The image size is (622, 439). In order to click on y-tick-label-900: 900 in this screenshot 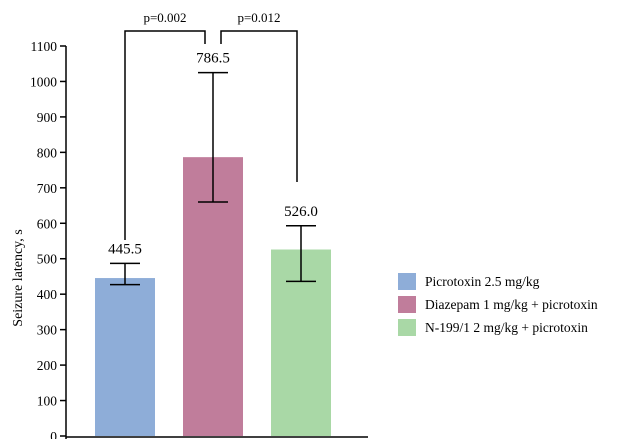, I will do `click(47, 117)`.